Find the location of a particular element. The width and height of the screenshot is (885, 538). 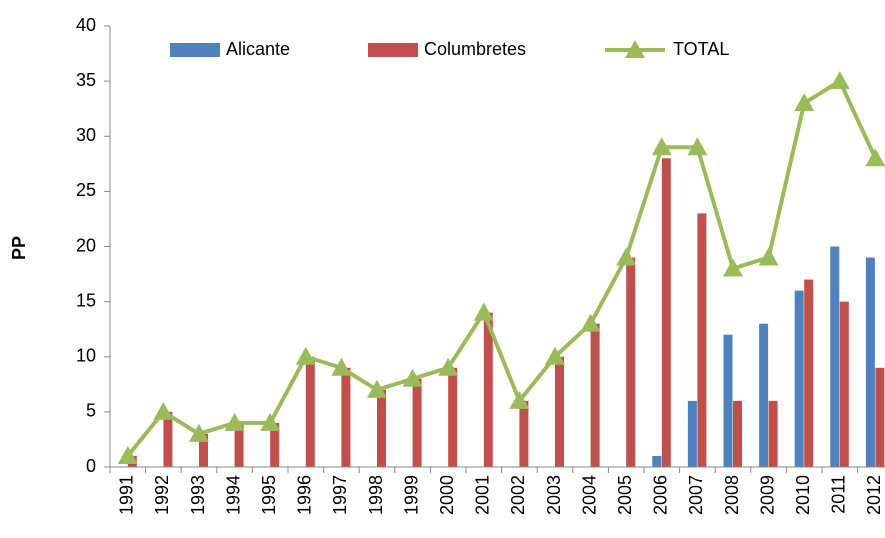

x-tick-label: 1997 is located at coordinates (340, 495).